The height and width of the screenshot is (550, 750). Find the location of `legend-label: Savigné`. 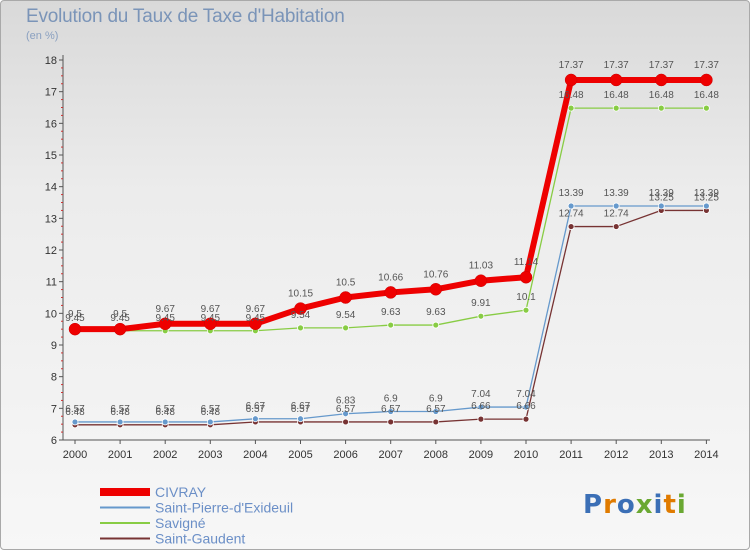

legend-label: Savigné is located at coordinates (180, 523).